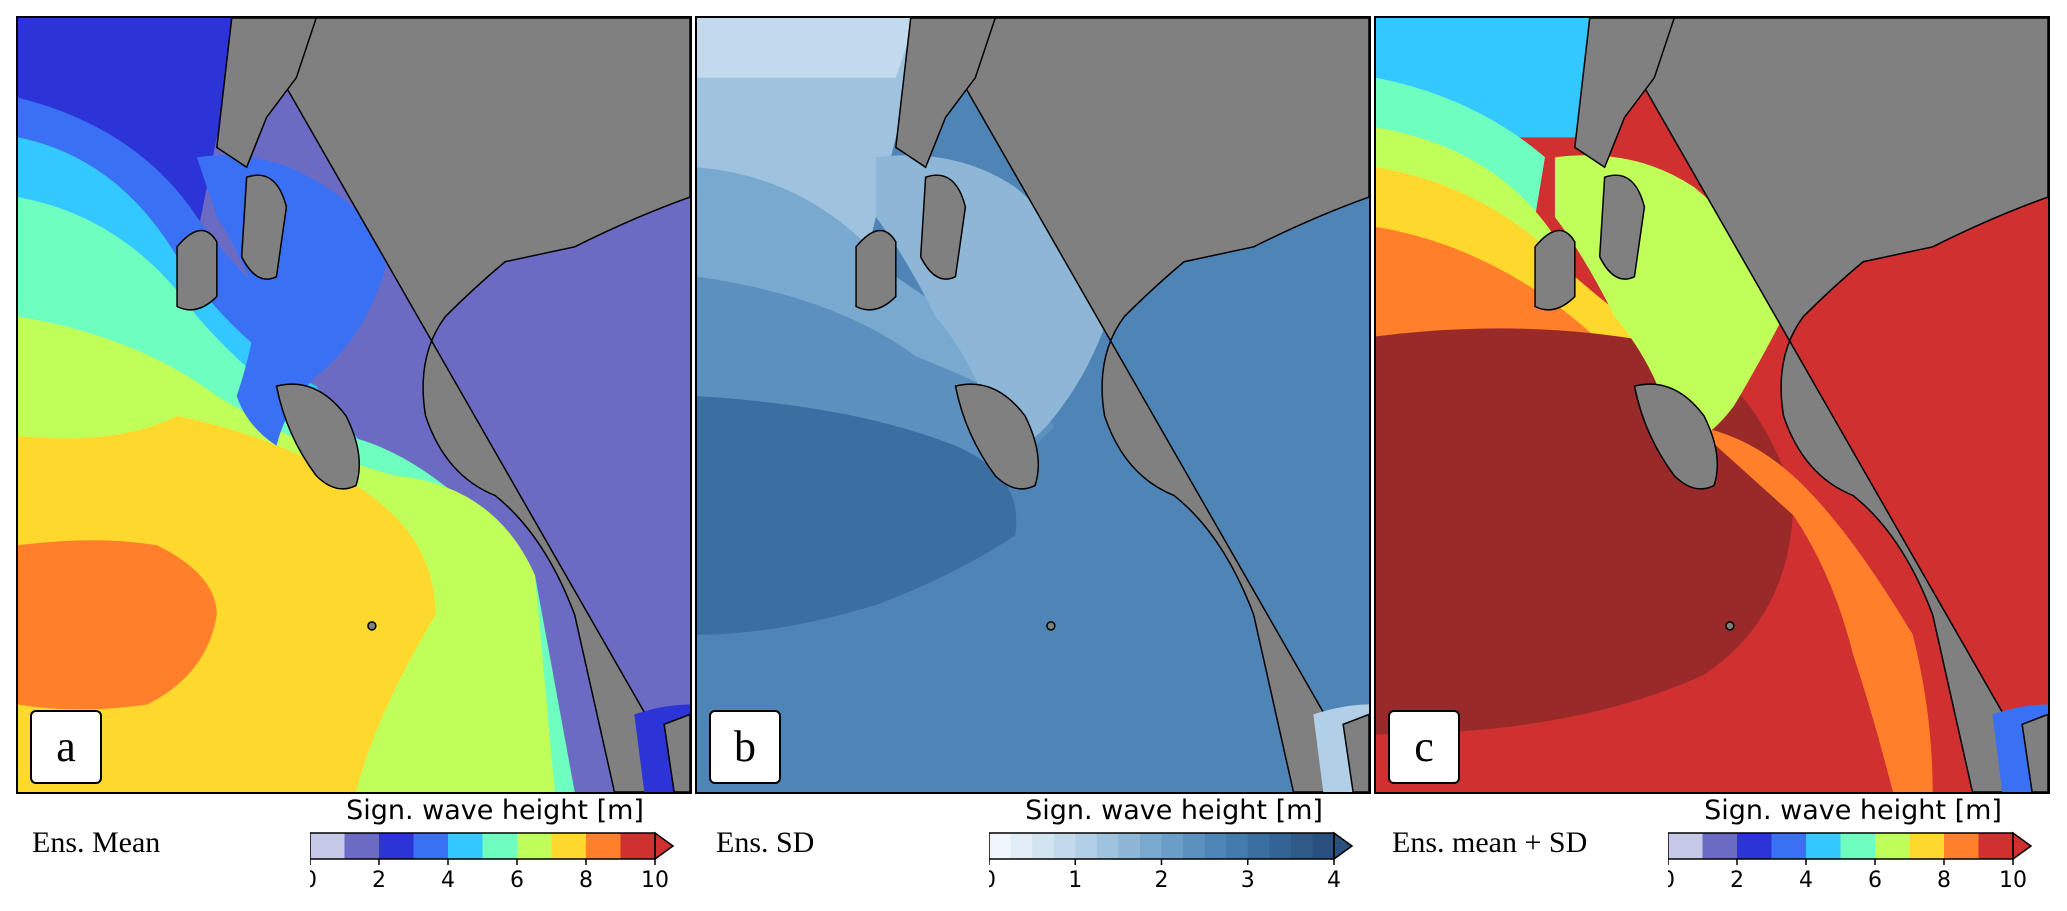 The width and height of the screenshot is (2067, 911). Describe the element at coordinates (1490, 842) in the screenshot. I see `caption-ens-mean-plus-sd: Ens. mean + SD` at that location.